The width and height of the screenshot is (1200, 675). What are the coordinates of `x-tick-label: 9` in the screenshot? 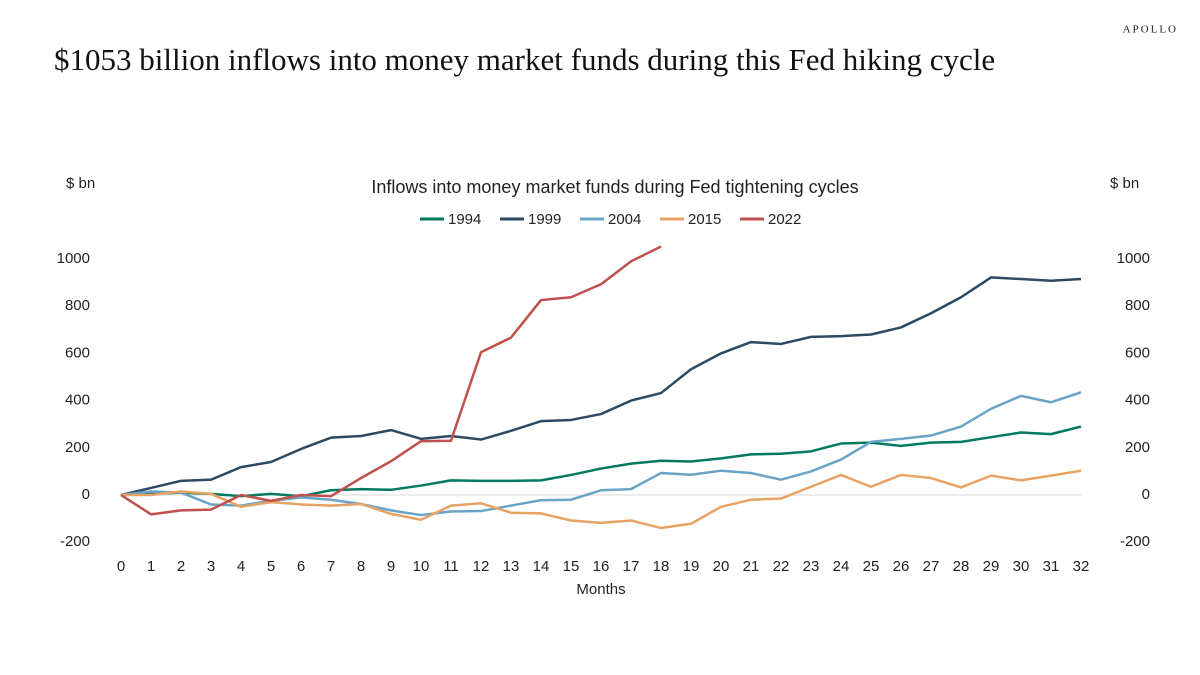 It's located at (391, 566).